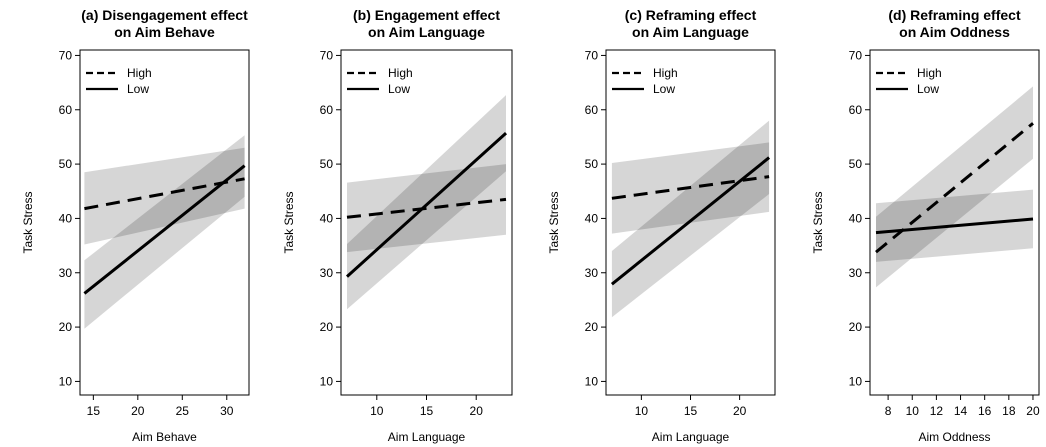 The height and width of the screenshot is (447, 1046). What do you see at coordinates (888, 411) in the screenshot?
I see `x-tick-label: 8` at bounding box center [888, 411].